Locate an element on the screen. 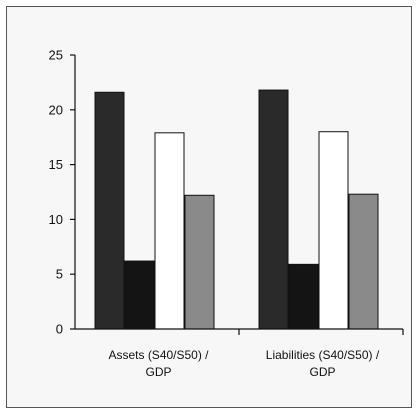  y-tick-label: 20 is located at coordinates (56, 109).